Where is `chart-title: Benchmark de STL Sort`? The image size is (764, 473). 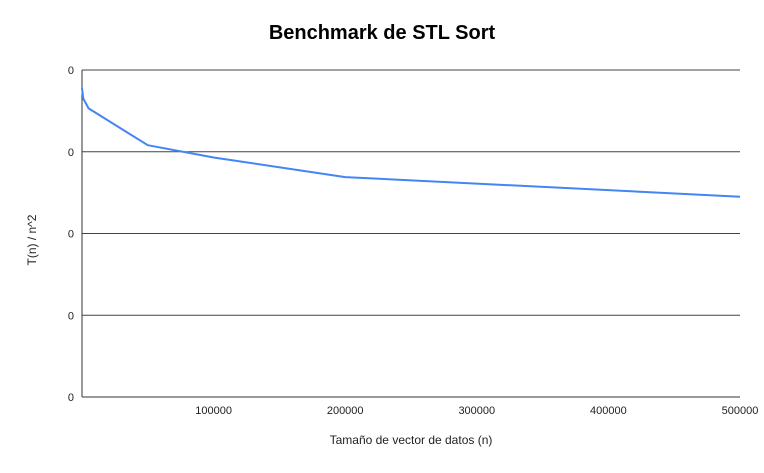
chart-title: Benchmark de STL Sort is located at coordinates (382, 33).